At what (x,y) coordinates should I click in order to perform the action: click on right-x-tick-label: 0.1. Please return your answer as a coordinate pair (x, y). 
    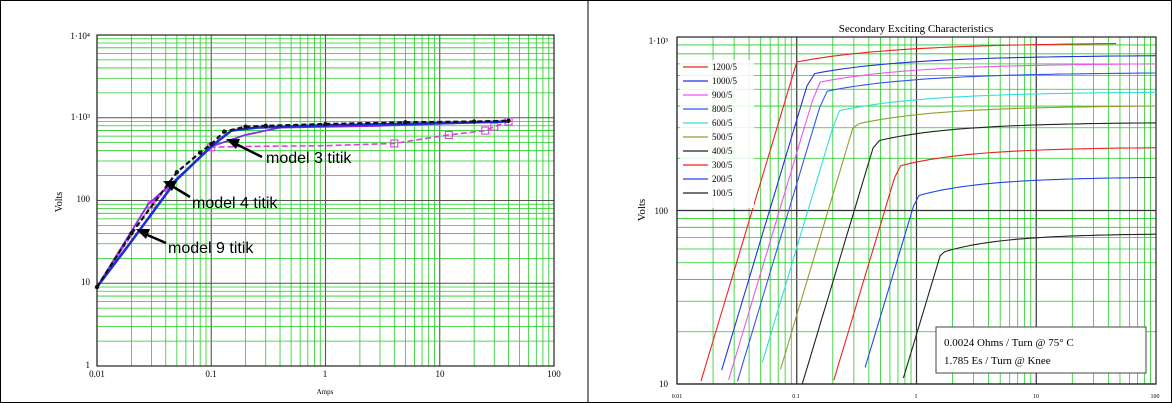
    Looking at the image, I should click on (796, 397).